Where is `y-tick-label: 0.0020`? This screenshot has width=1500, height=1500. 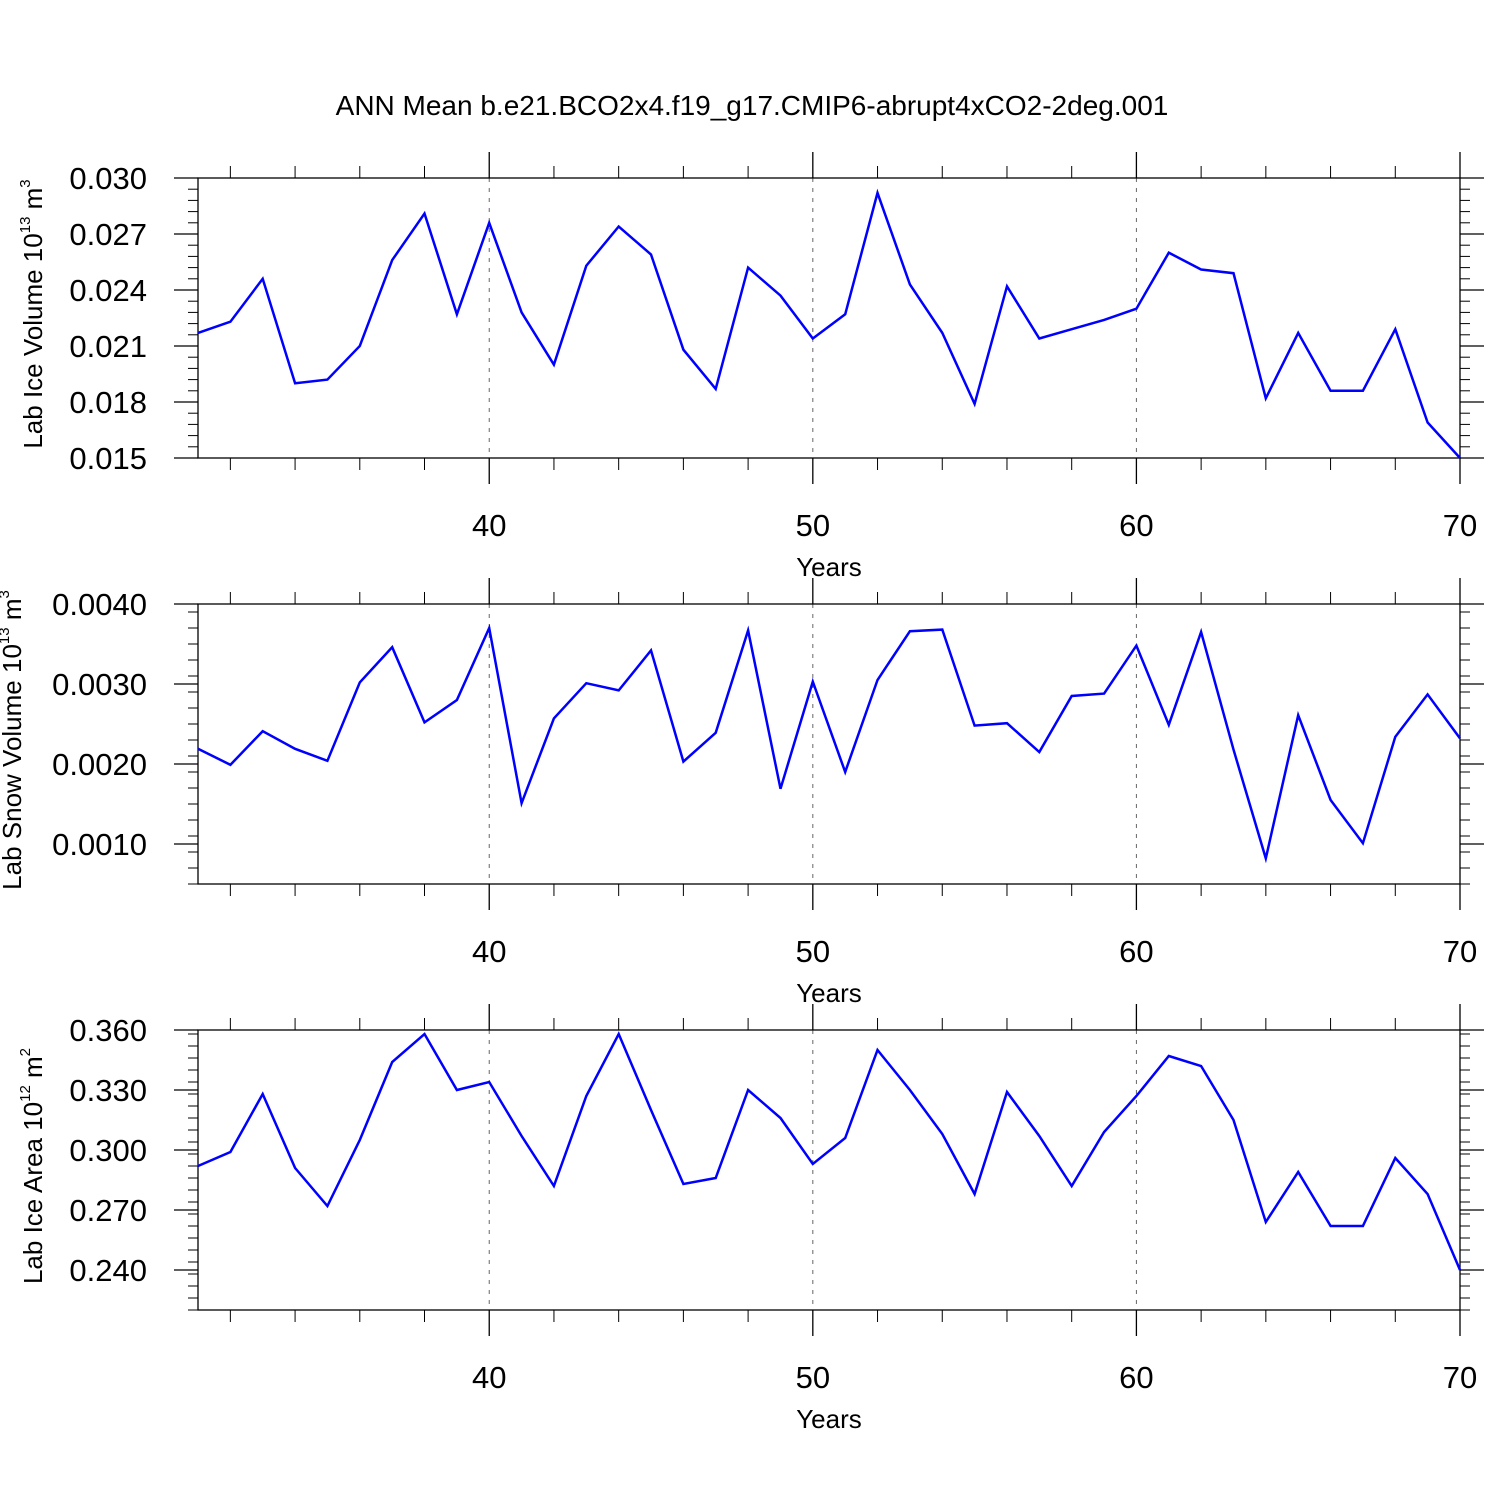
y-tick-label: 0.0020 is located at coordinates (99, 764).